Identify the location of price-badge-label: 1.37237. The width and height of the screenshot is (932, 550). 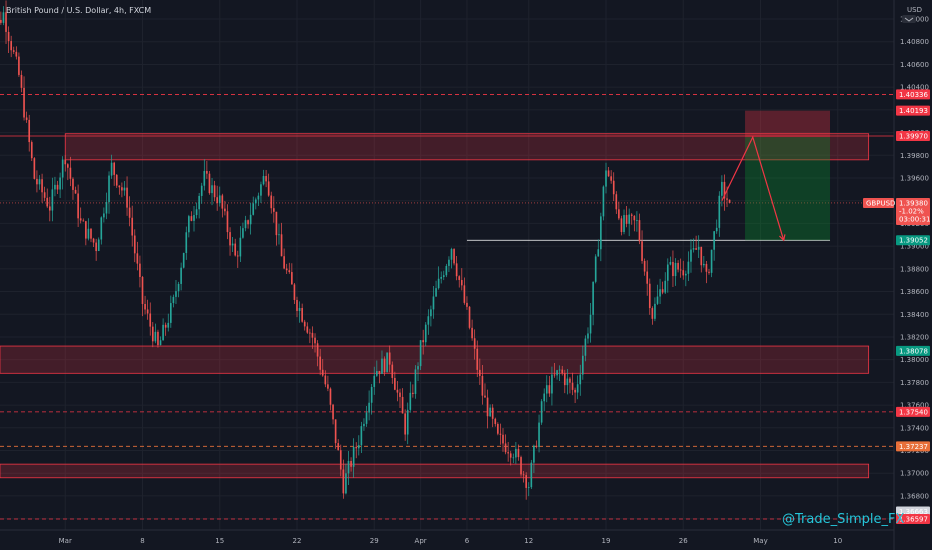
(913, 447).